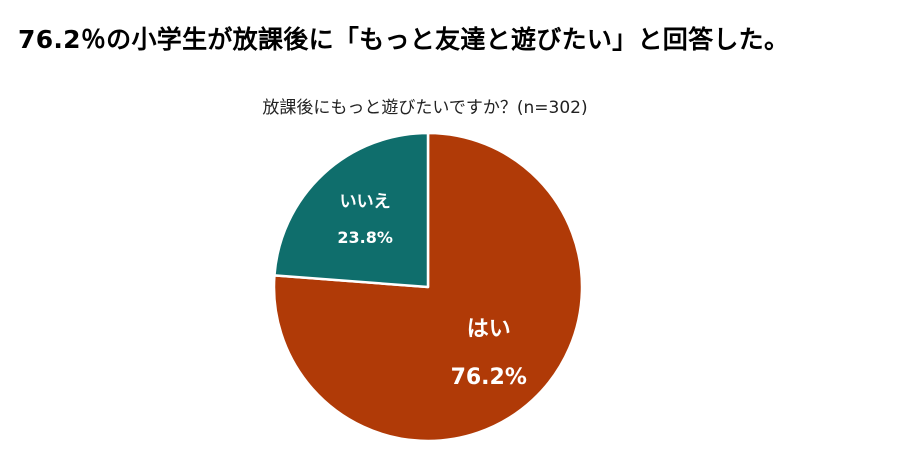 Image resolution: width=908 pixels, height=464 pixels. I want to click on slice-label-1: いいえ, so click(365, 202).